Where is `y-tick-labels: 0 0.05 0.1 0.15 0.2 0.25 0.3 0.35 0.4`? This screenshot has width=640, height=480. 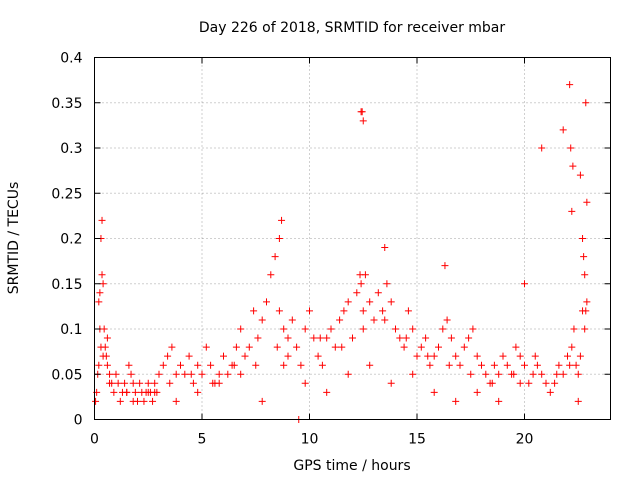 y-tick-labels: 0 0.05 0.1 0.15 0.2 0.25 0.3 0.35 0.4 is located at coordinates (66, 240).